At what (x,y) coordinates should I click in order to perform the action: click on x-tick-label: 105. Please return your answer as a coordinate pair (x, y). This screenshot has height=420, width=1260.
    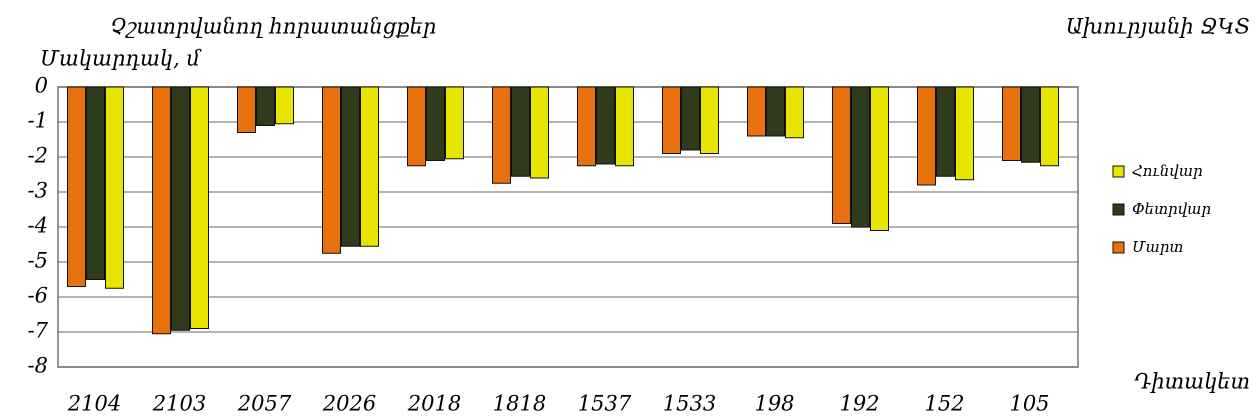
    Looking at the image, I should click on (1029, 404).